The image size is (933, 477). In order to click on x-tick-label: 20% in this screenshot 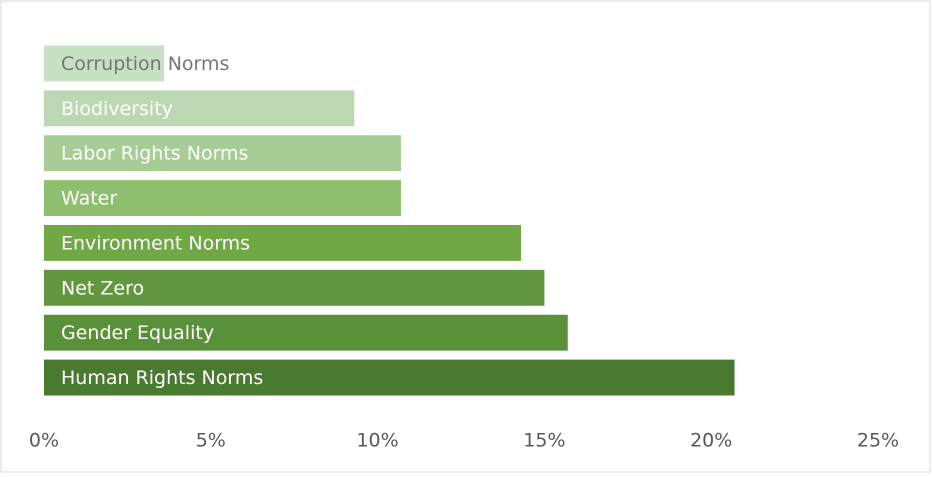, I will do `click(711, 441)`.